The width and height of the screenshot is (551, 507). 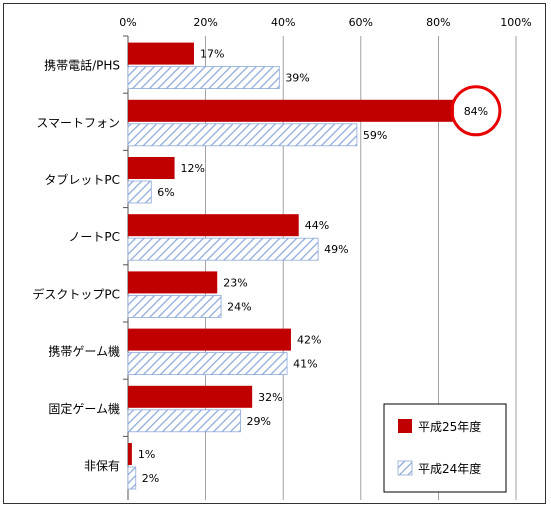 I want to click on category-label: タブレットPC, so click(x=82, y=179).